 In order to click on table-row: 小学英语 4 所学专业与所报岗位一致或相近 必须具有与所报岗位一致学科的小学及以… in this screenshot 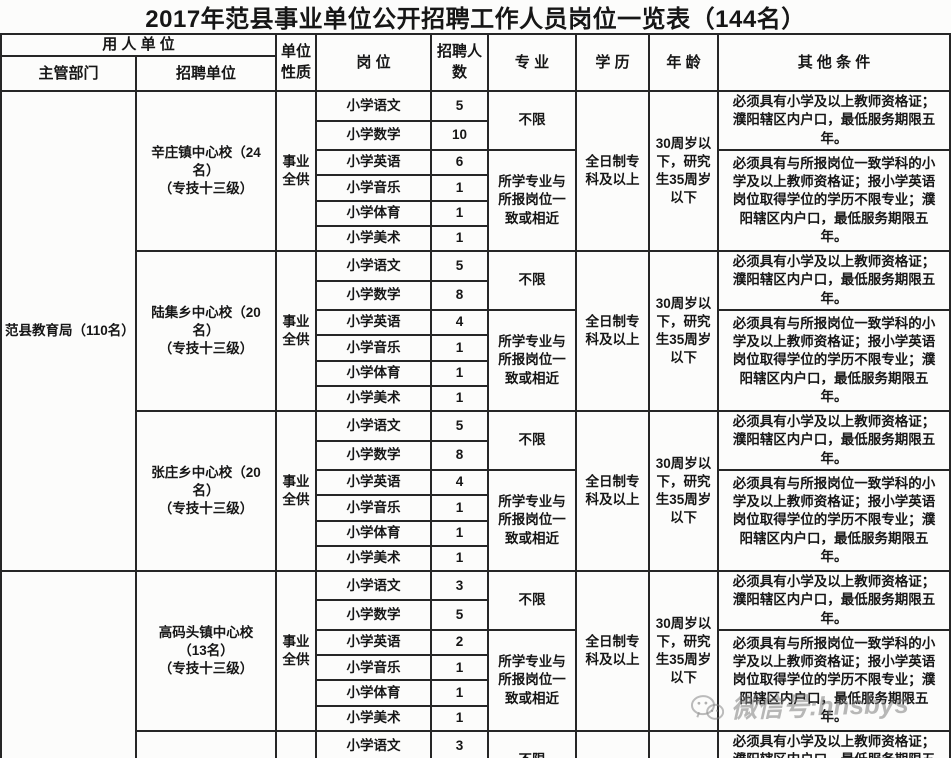, I will do `click(476, 360)`.